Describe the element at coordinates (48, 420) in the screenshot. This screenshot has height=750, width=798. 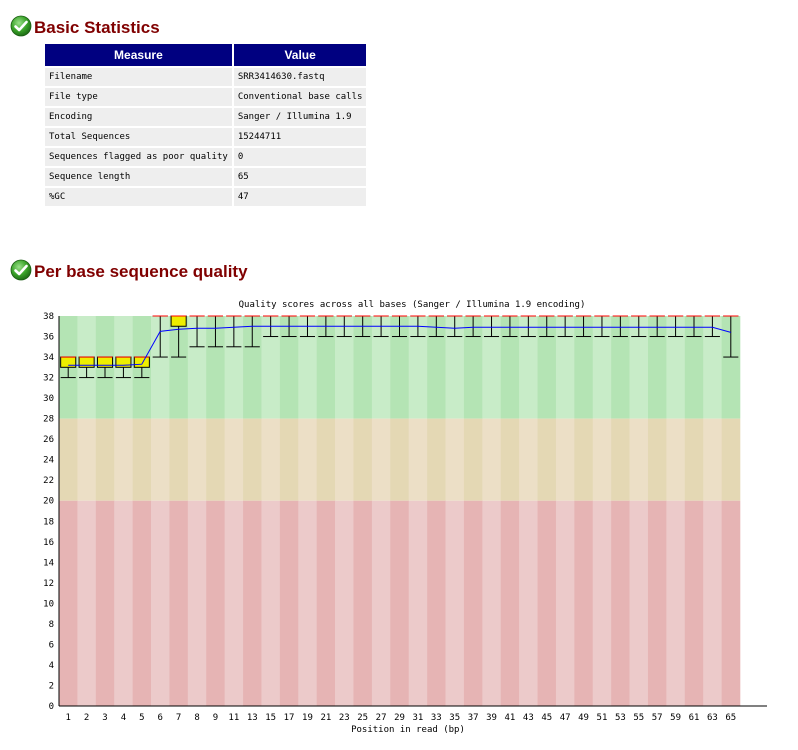
I see `y-tick-label: 28` at that location.